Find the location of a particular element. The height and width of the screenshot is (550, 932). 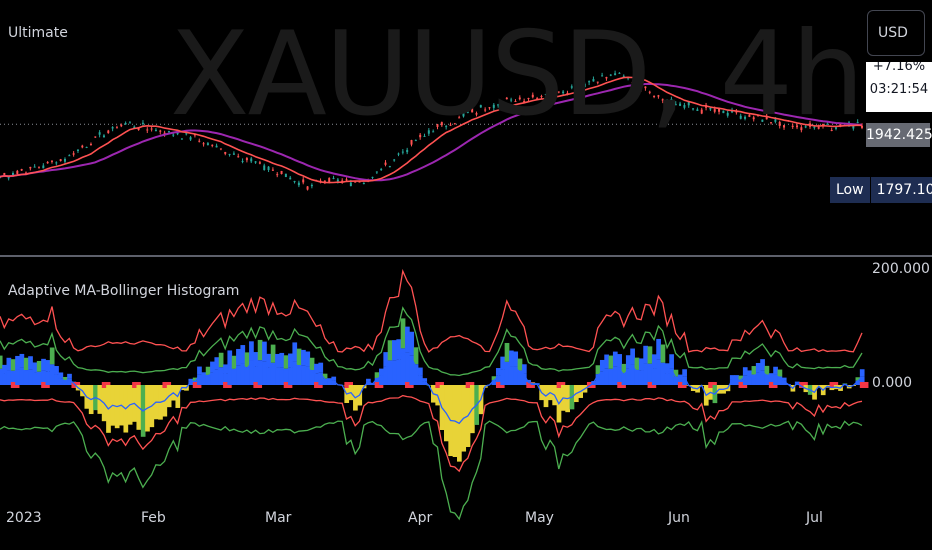

countdown-badge: +7.16% 03:21:54 is located at coordinates (899, 87).